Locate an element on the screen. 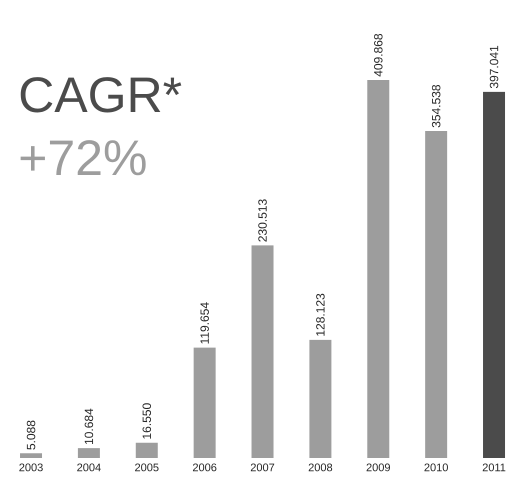 This screenshot has width=517, height=495. x-tick-label: 2003 is located at coordinates (31, 468).